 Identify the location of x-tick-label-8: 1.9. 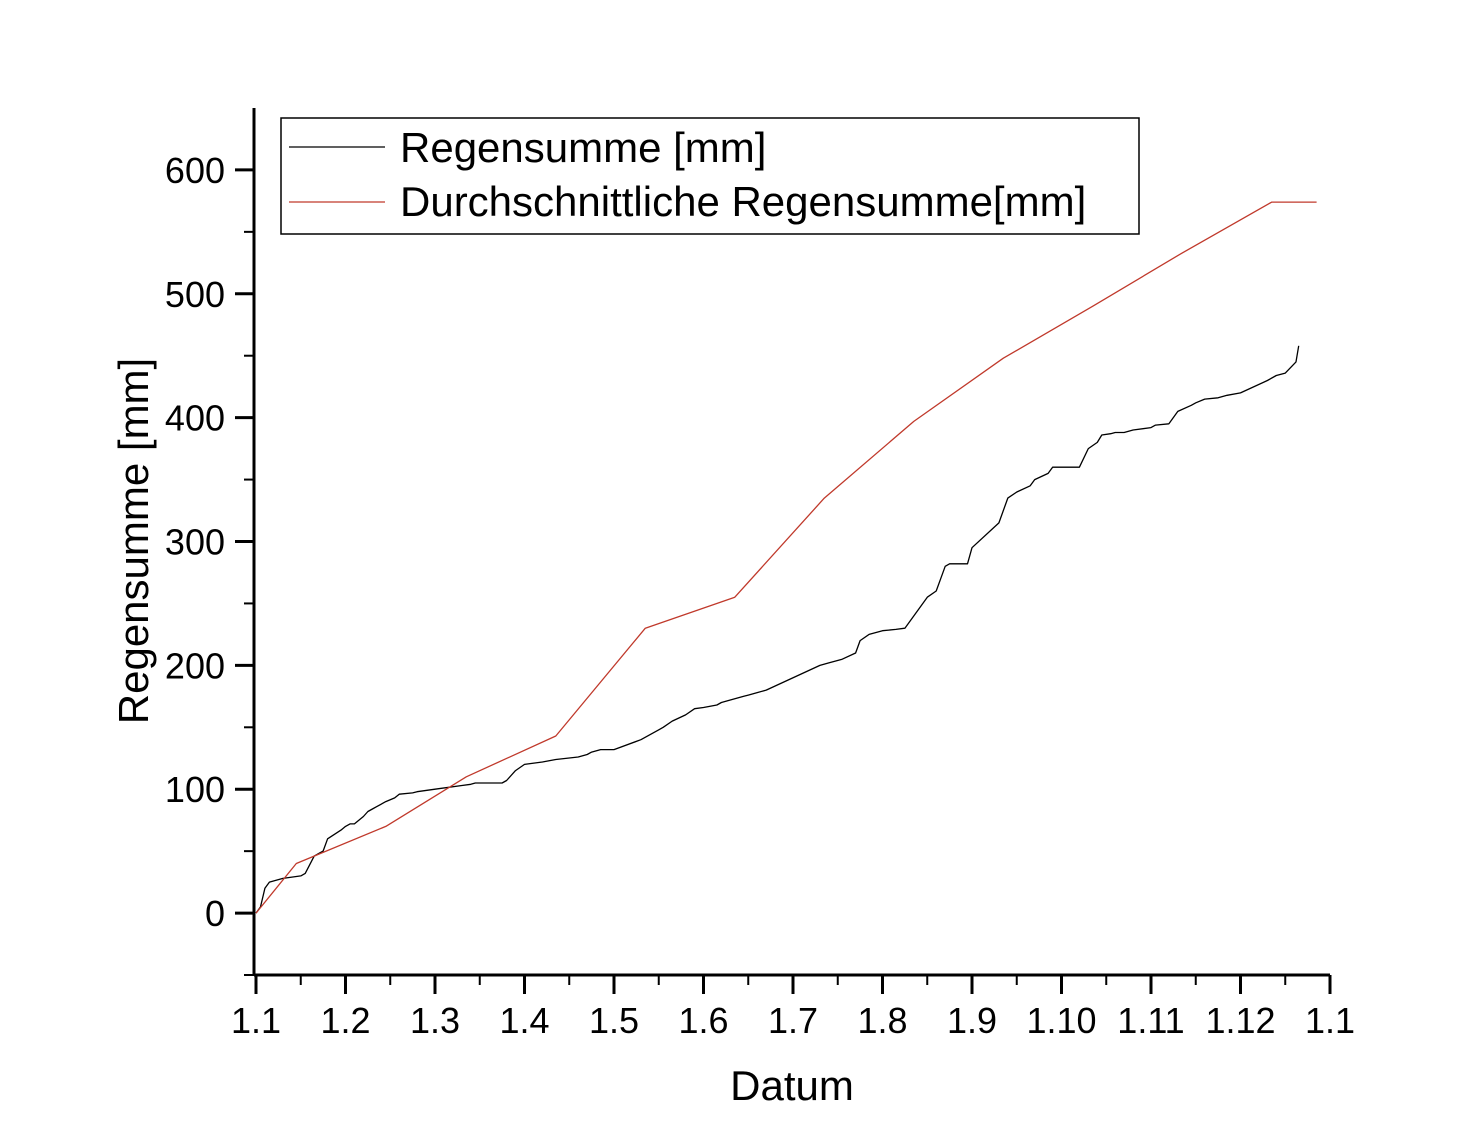
(972, 1020).